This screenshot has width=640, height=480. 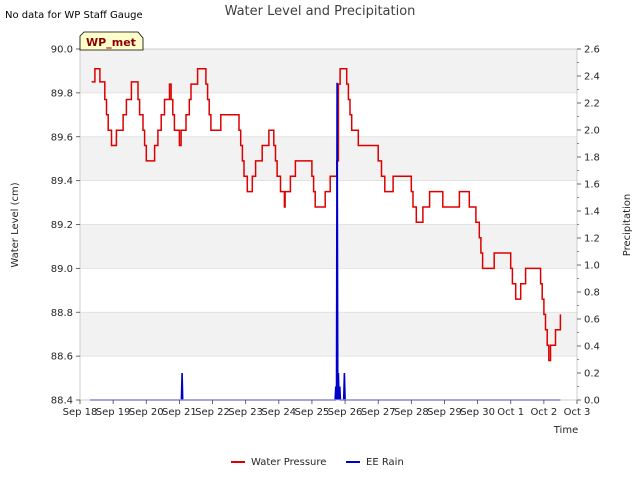 I want to click on y-left-tick-label: 89.8, so click(x=62, y=93).